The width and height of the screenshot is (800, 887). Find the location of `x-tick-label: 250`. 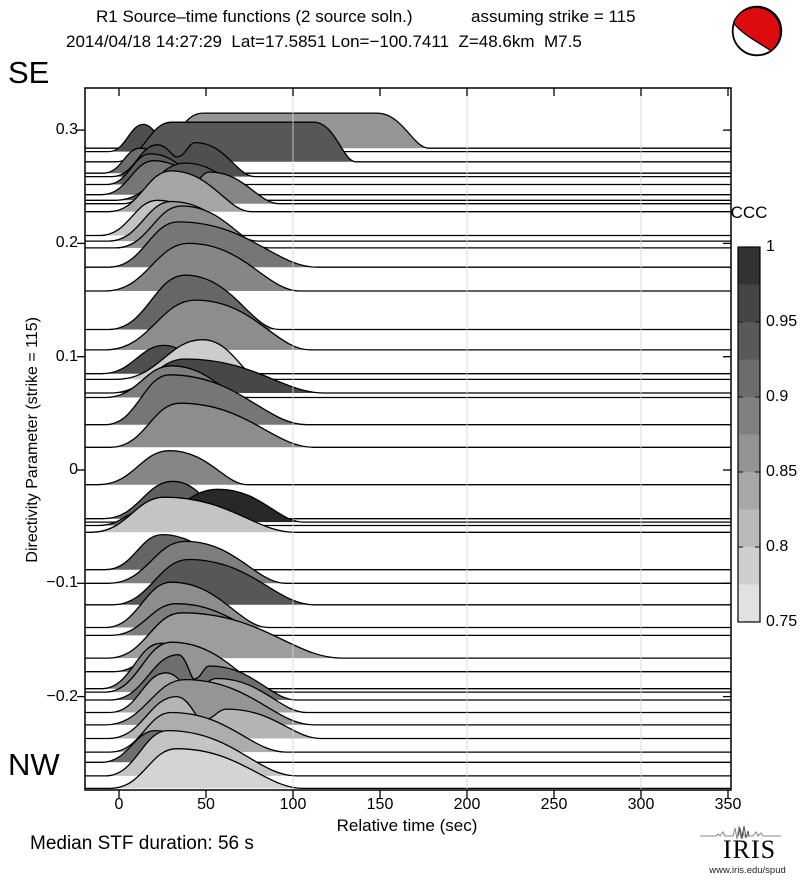

x-tick-label: 250 is located at coordinates (554, 804).